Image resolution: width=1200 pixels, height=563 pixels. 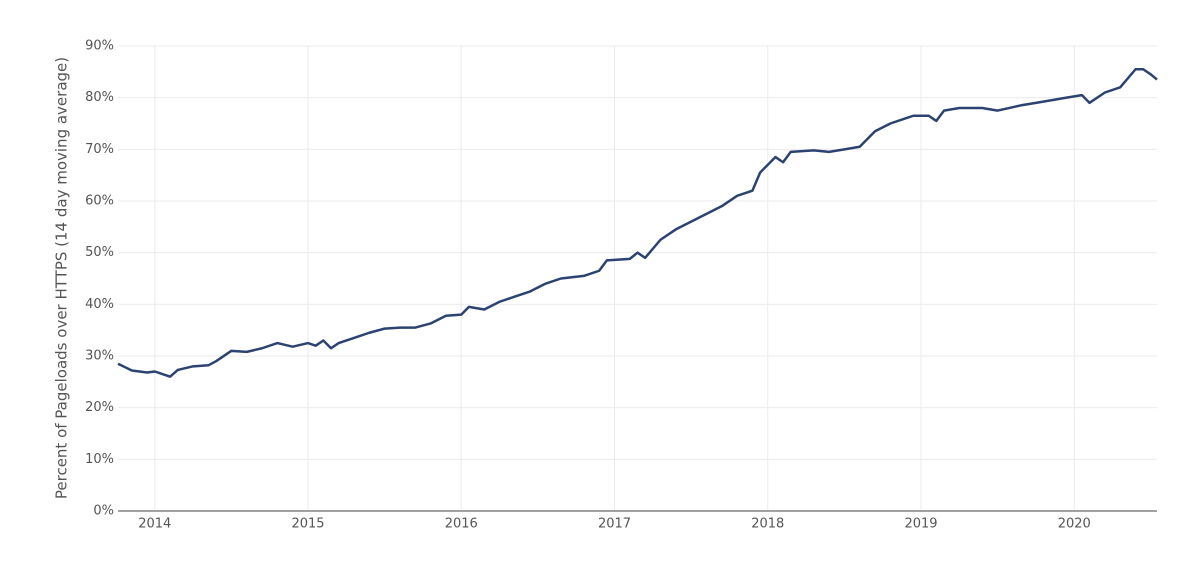 I want to click on y-tick-label: 70%, so click(x=99, y=149).